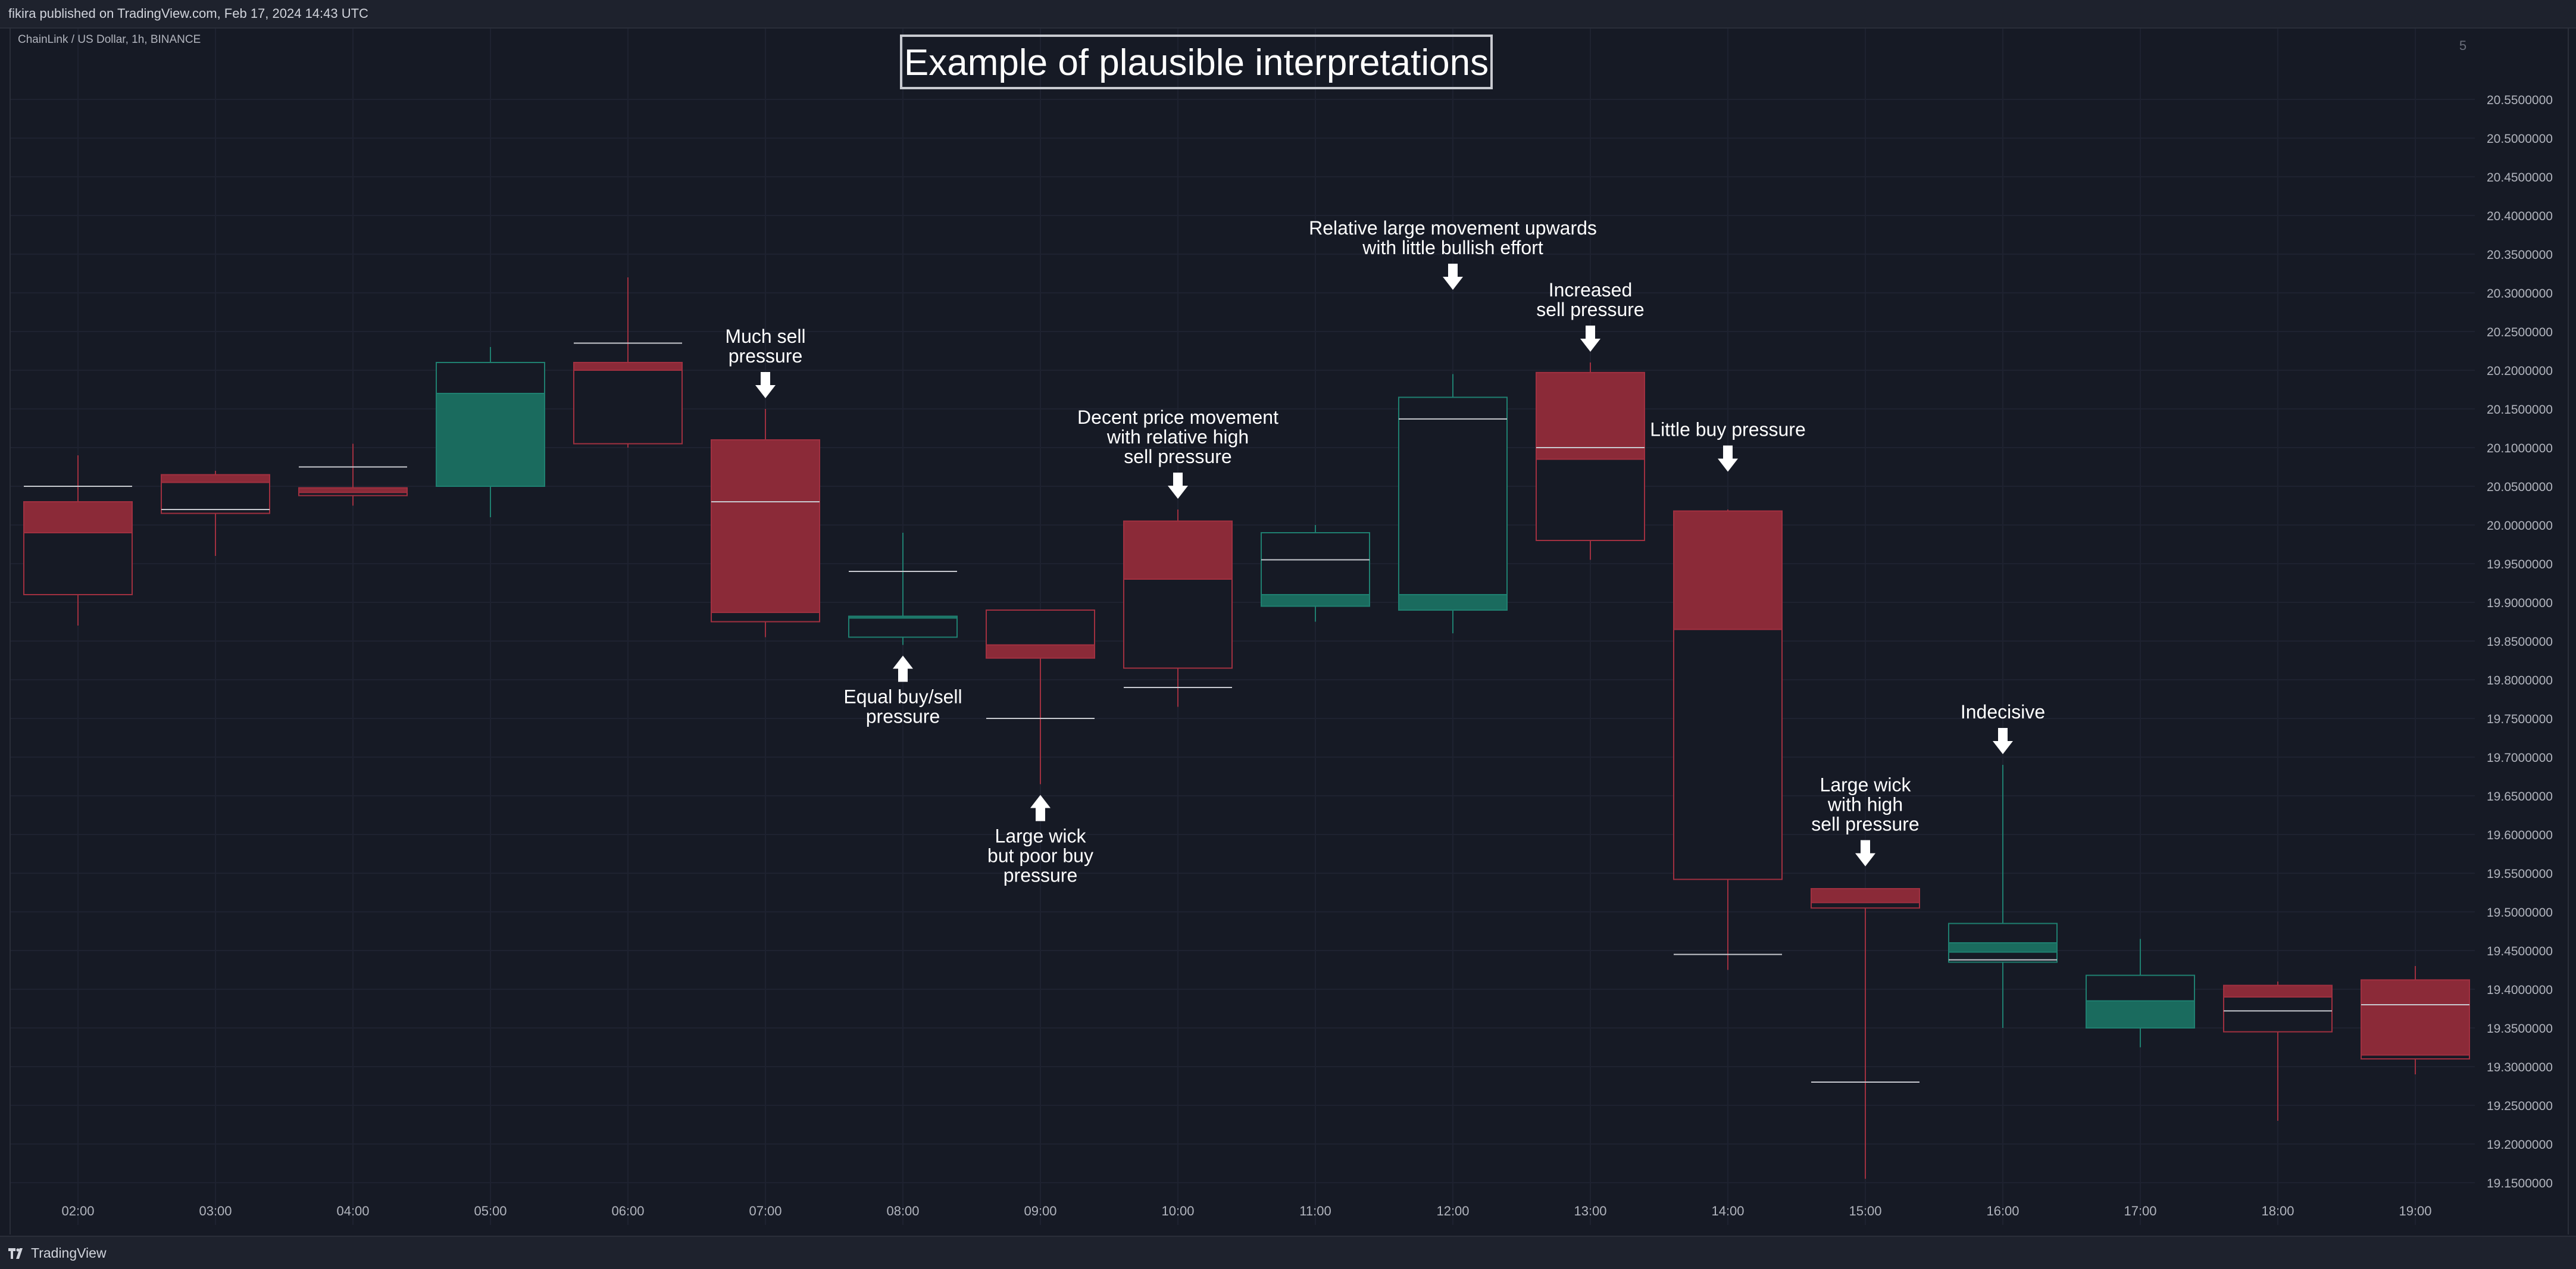 The height and width of the screenshot is (1269, 2576). I want to click on footer-brand: TradingView, so click(69, 1253).